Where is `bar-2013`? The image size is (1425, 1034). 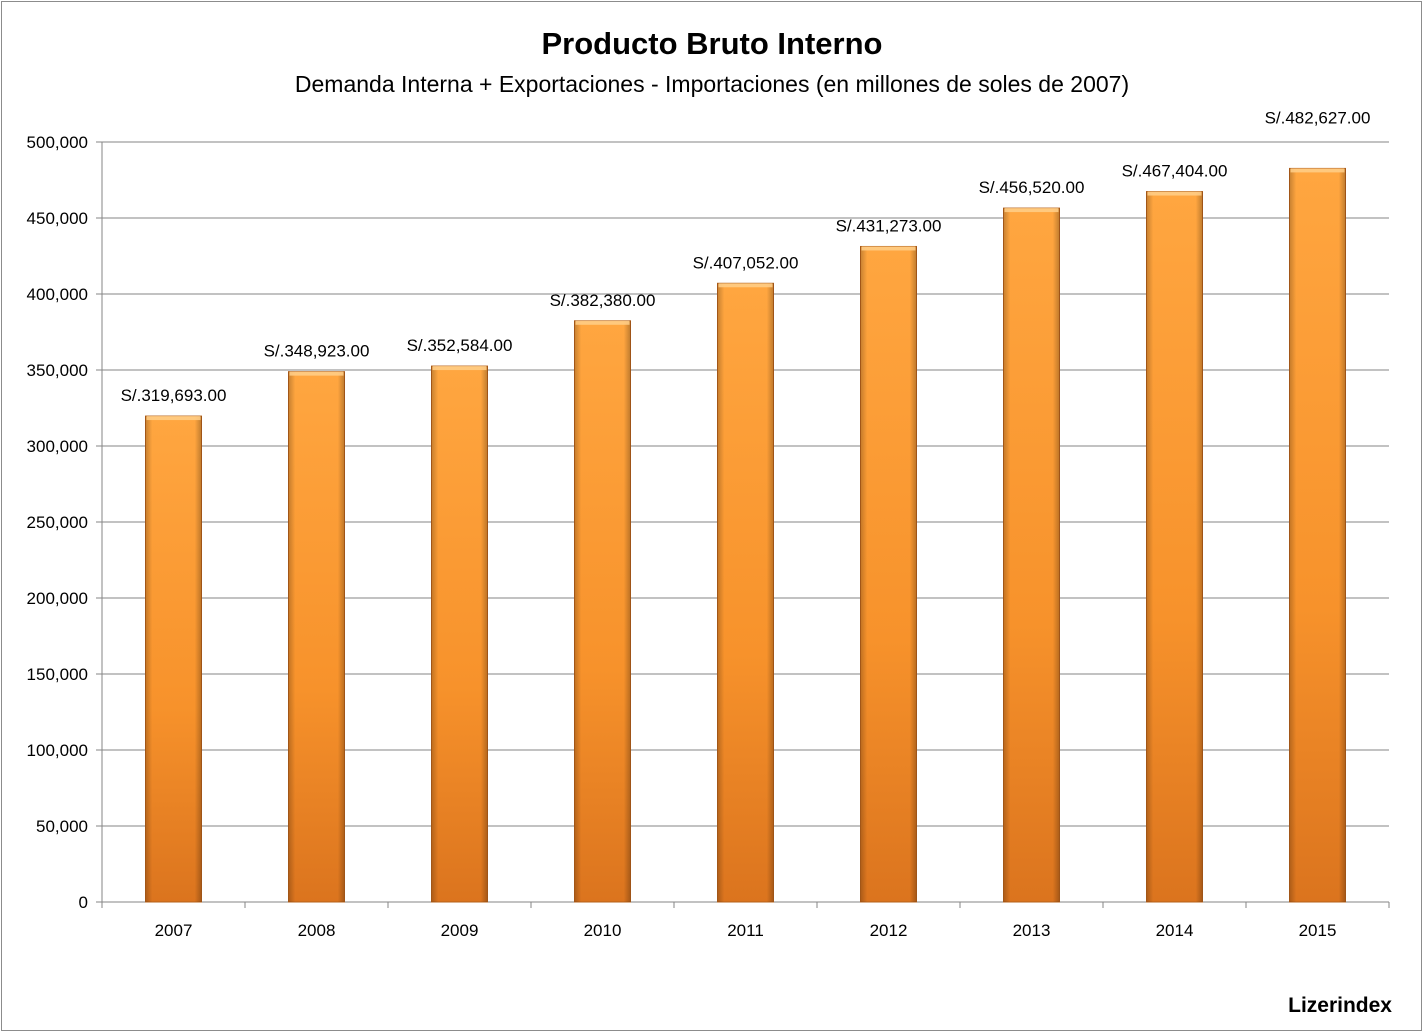
bar-2013 is located at coordinates (1031, 555).